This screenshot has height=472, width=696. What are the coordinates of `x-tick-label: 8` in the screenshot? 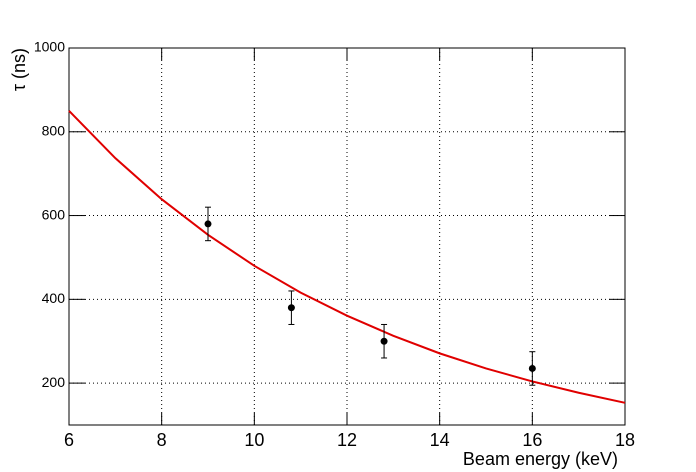 It's located at (162, 440).